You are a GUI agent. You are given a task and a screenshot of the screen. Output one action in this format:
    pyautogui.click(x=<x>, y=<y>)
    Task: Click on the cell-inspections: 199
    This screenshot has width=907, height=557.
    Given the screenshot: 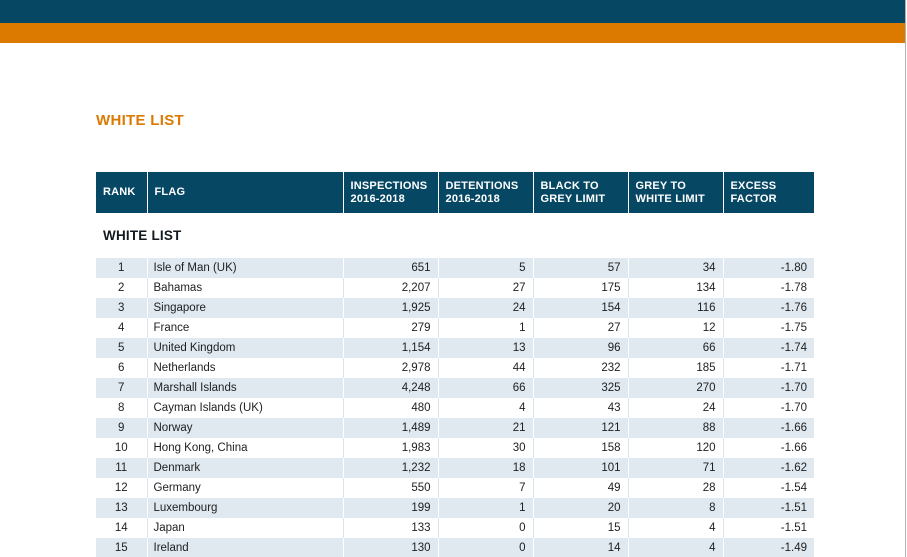 What is the action you would take?
    pyautogui.click(x=390, y=508)
    